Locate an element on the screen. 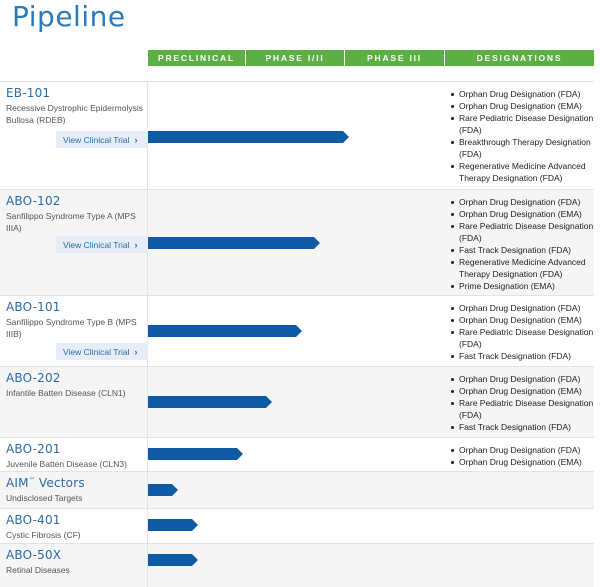  header-designations: DESIGNATIONS is located at coordinates (519, 58).